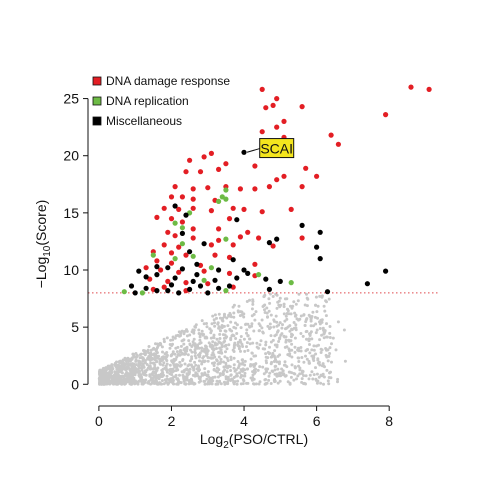 This screenshot has height=500, width=500. What do you see at coordinates (99, 421) in the screenshot?
I see `x-tick-label: 0` at bounding box center [99, 421].